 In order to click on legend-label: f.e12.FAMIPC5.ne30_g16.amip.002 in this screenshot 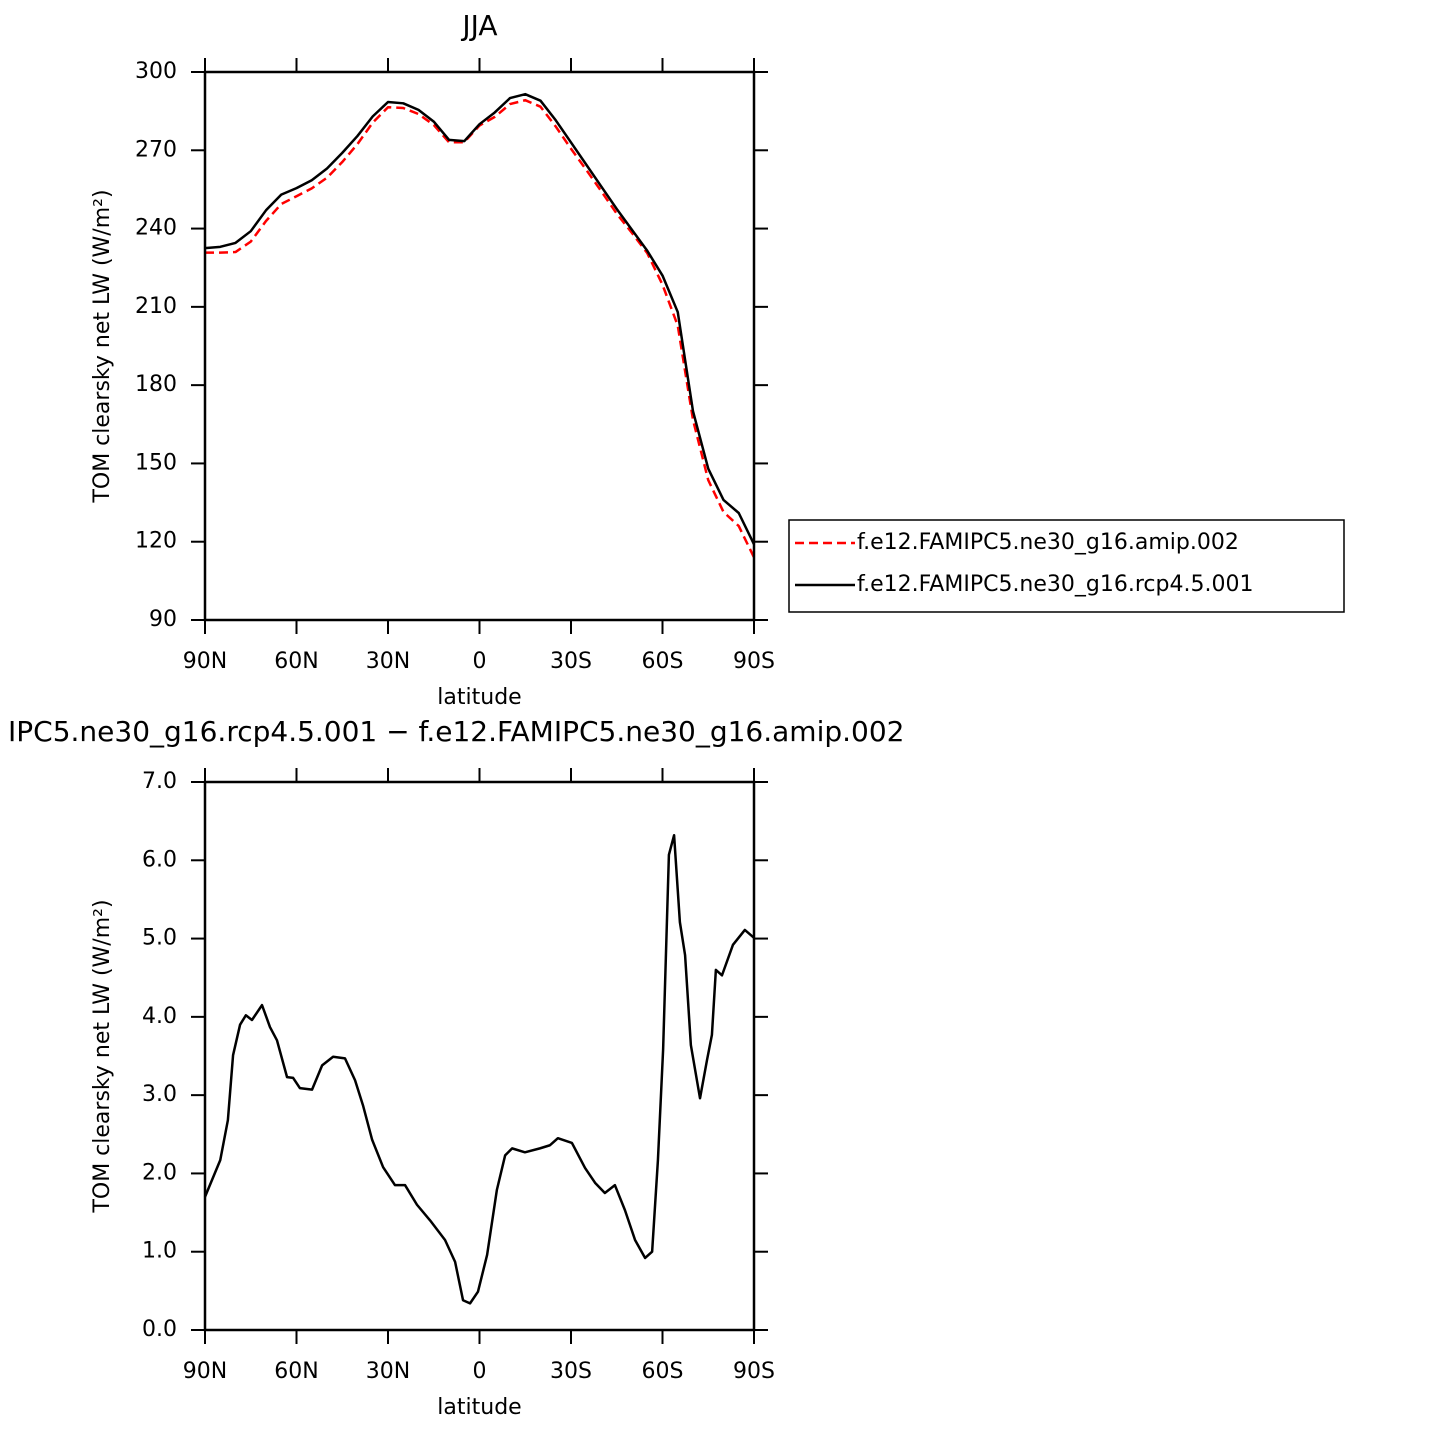, I will do `click(1048, 542)`.